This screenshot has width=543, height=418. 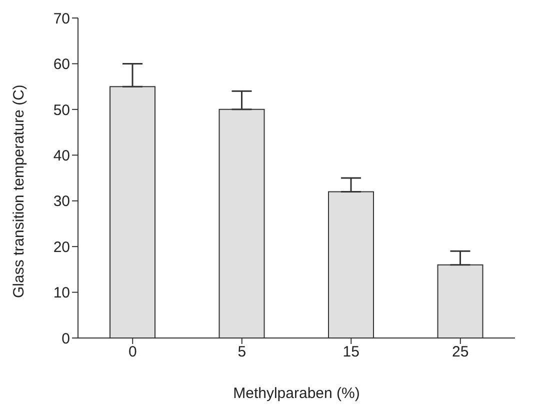 What do you see at coordinates (296, 393) in the screenshot?
I see `x-axis-title: Methylparaben (%)` at bounding box center [296, 393].